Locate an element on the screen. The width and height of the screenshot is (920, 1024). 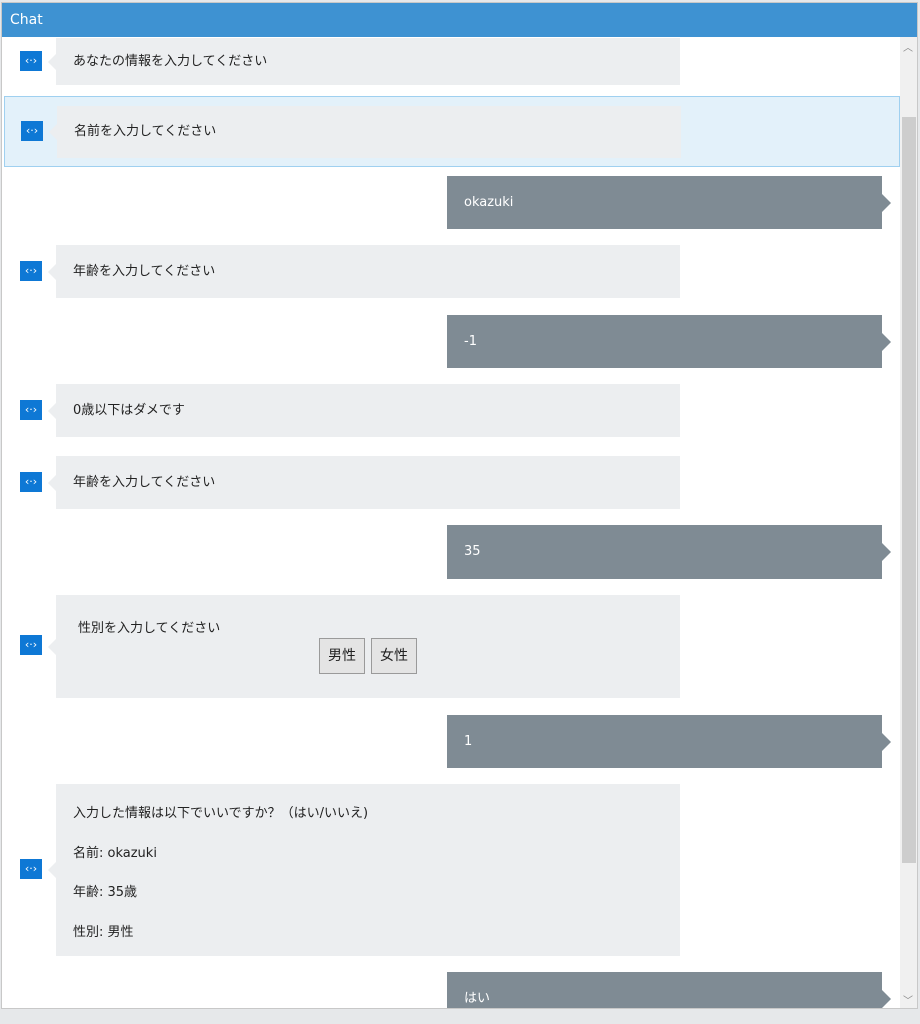
bot-message: あなたの情報を入力してください is located at coordinates (364, 61).